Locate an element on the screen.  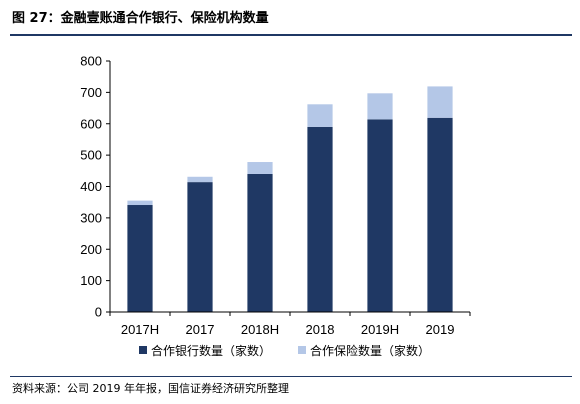
source-note: 资料来源：公司 2019 年年报，国信证券经济研究所整理 is located at coordinates (150, 388).